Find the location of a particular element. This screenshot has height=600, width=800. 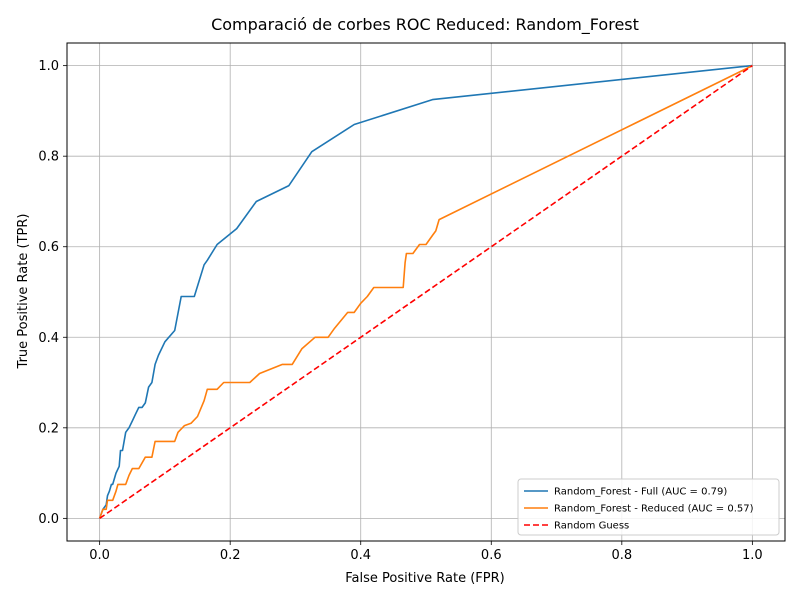

x-tick-label: 1.0 is located at coordinates (752, 555).